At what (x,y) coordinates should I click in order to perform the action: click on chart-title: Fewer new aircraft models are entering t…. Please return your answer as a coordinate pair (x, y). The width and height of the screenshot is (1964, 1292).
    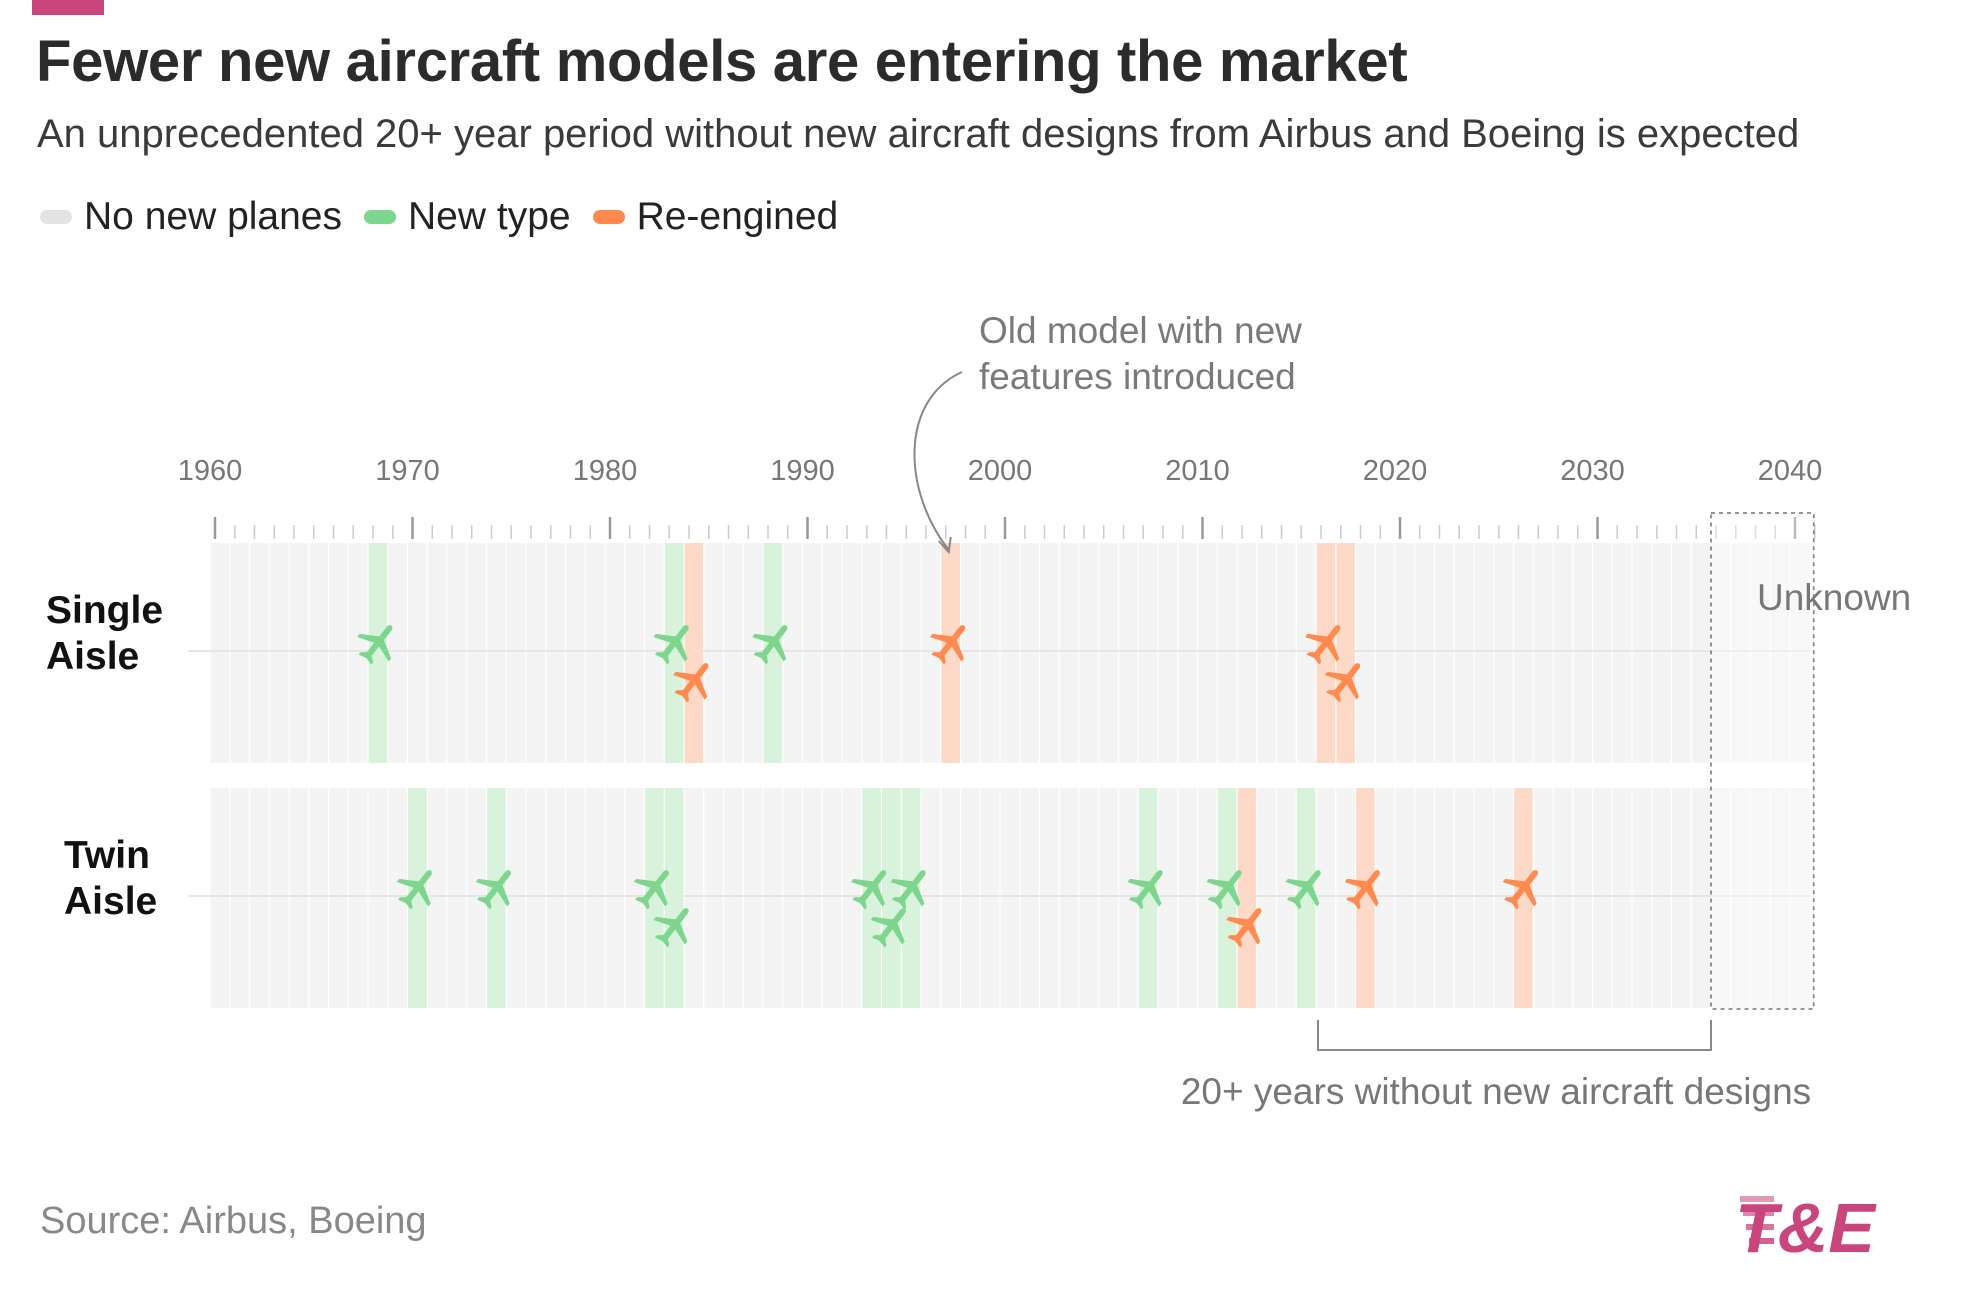
    Looking at the image, I should click on (722, 61).